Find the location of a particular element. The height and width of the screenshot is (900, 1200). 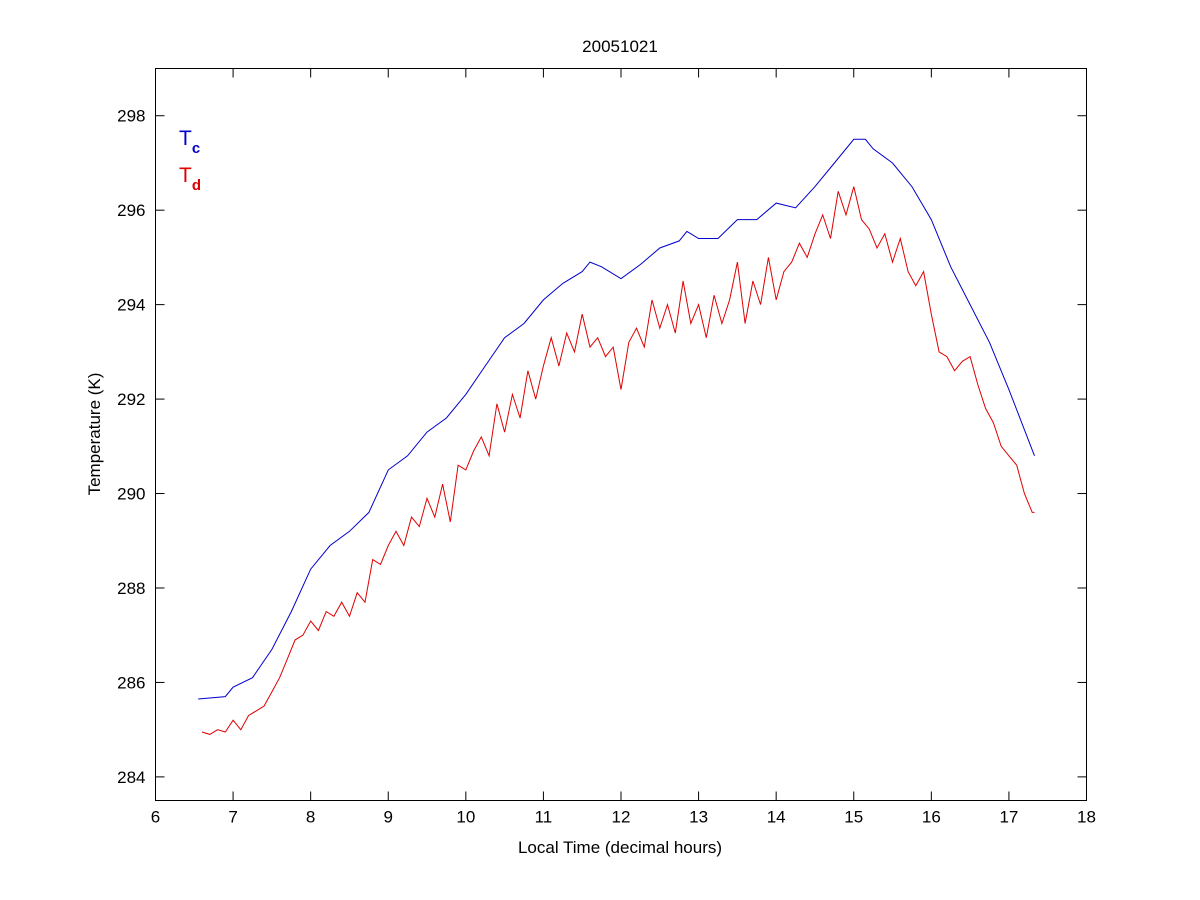

x-tick-label: 16 is located at coordinates (931, 817).